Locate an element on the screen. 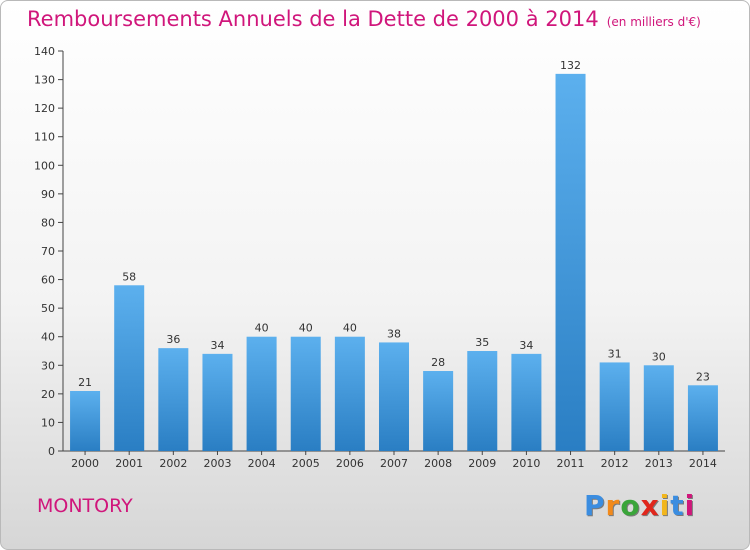  y-tick-label: 130 is located at coordinates (44, 80).